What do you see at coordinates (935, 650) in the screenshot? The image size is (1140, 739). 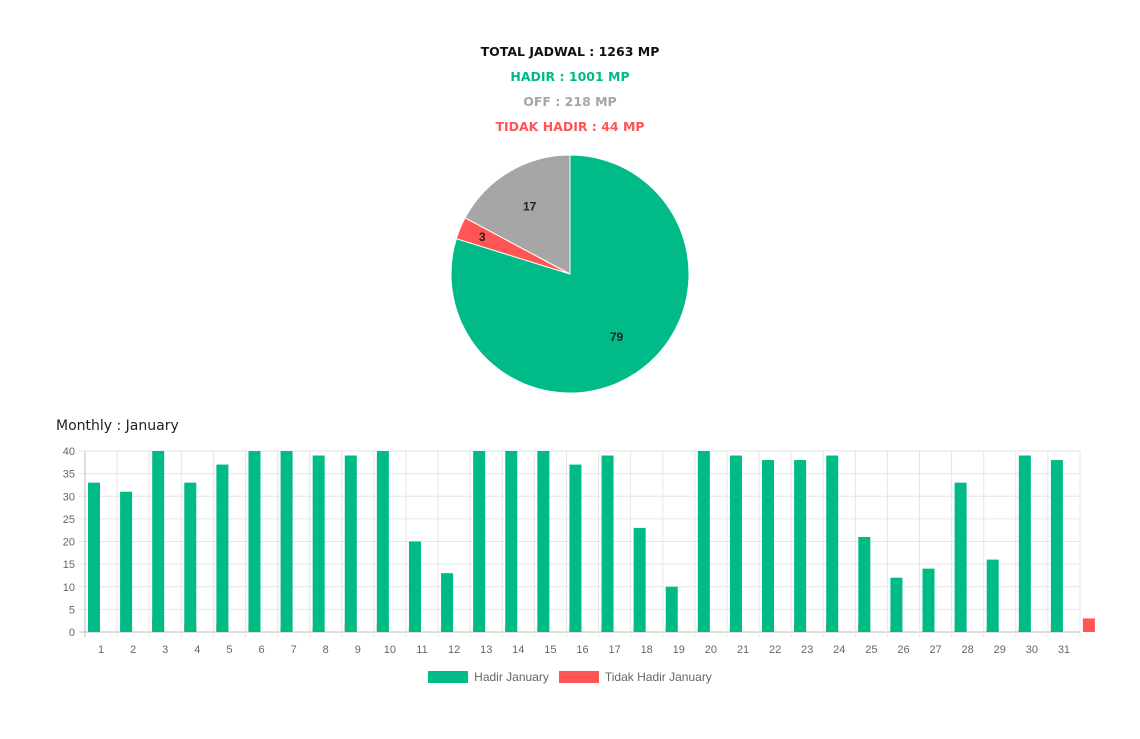 I see `x-tick-label: 27` at bounding box center [935, 650].